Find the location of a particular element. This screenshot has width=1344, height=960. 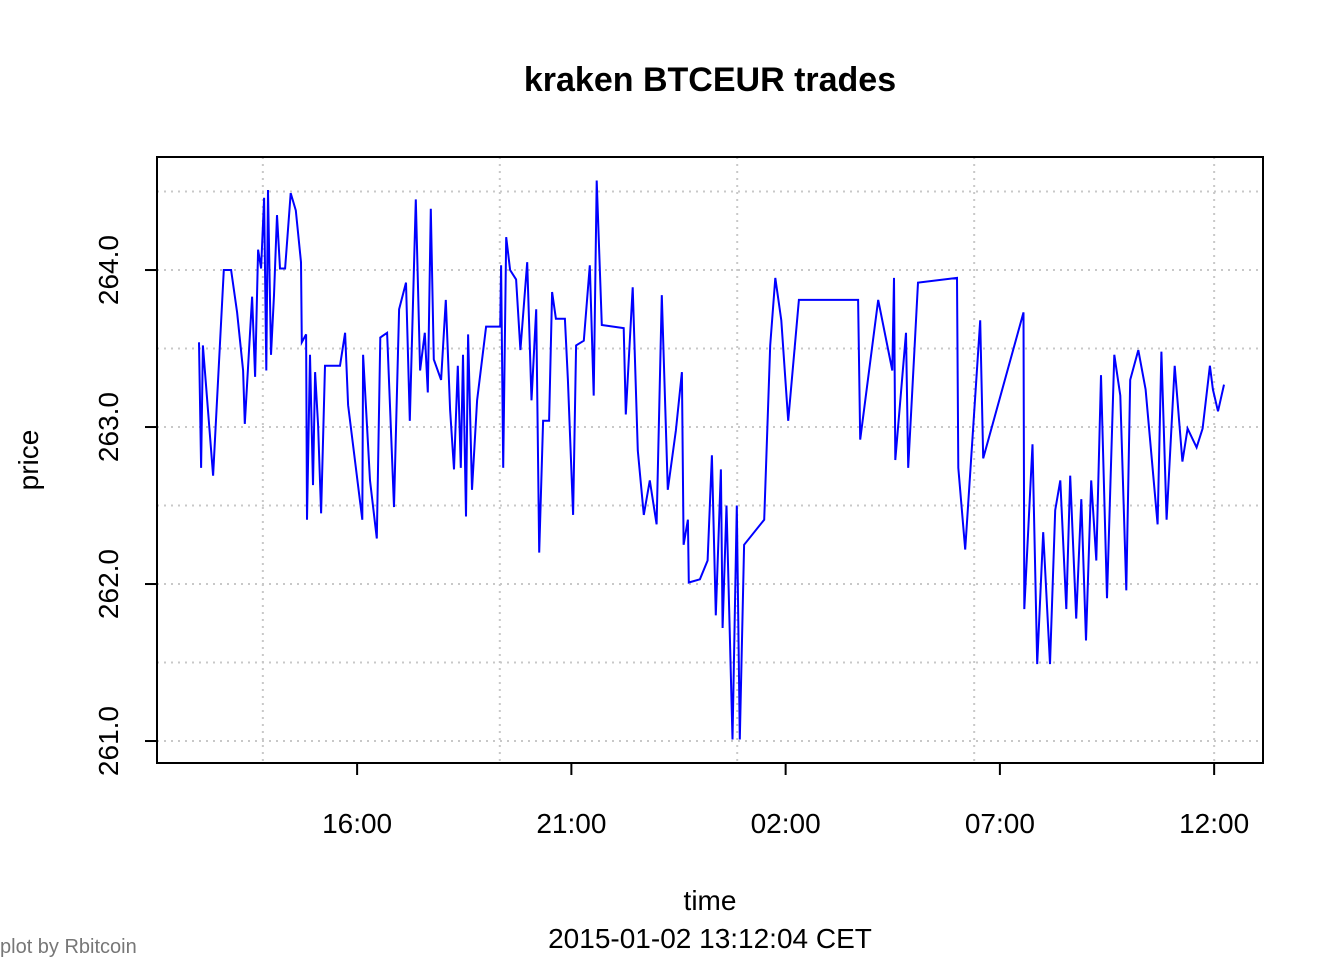

y-tick-label: 261.0 is located at coordinates (108, 741).